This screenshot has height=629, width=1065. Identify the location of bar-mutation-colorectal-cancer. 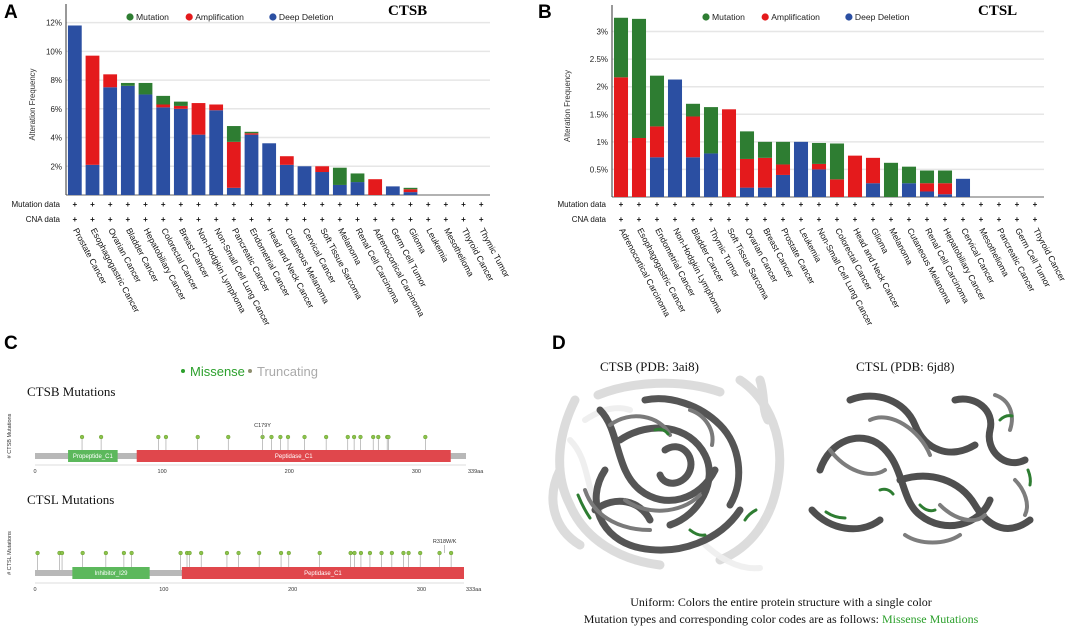
(163, 100).